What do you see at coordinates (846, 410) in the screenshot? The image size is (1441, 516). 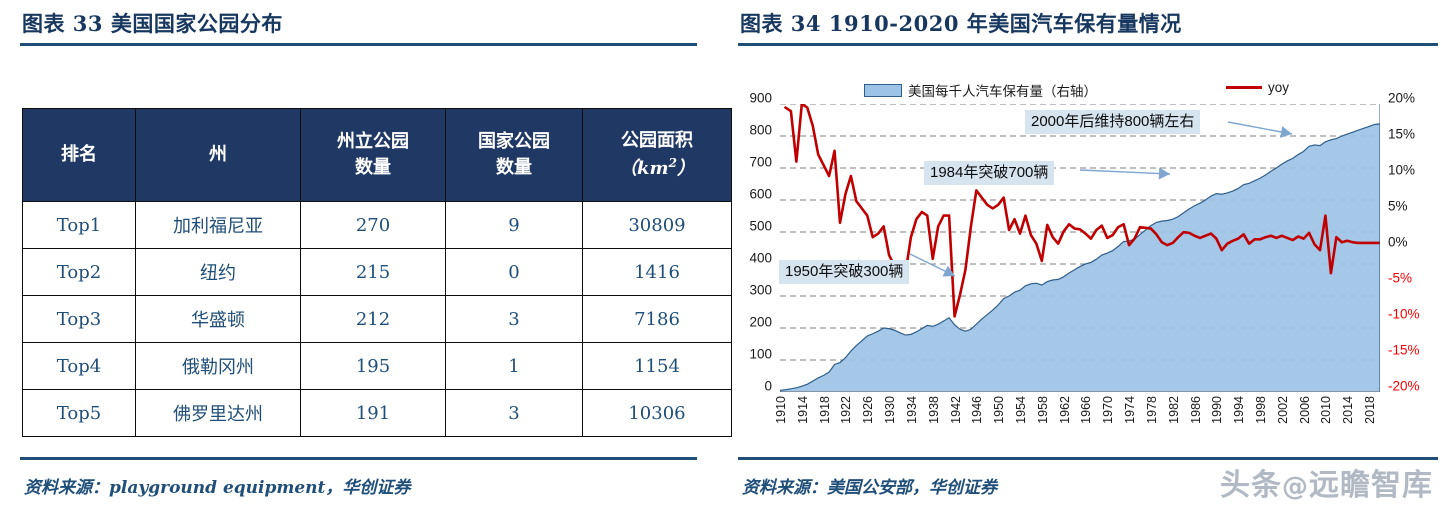 I see `x-axis-tick: 1922` at bounding box center [846, 410].